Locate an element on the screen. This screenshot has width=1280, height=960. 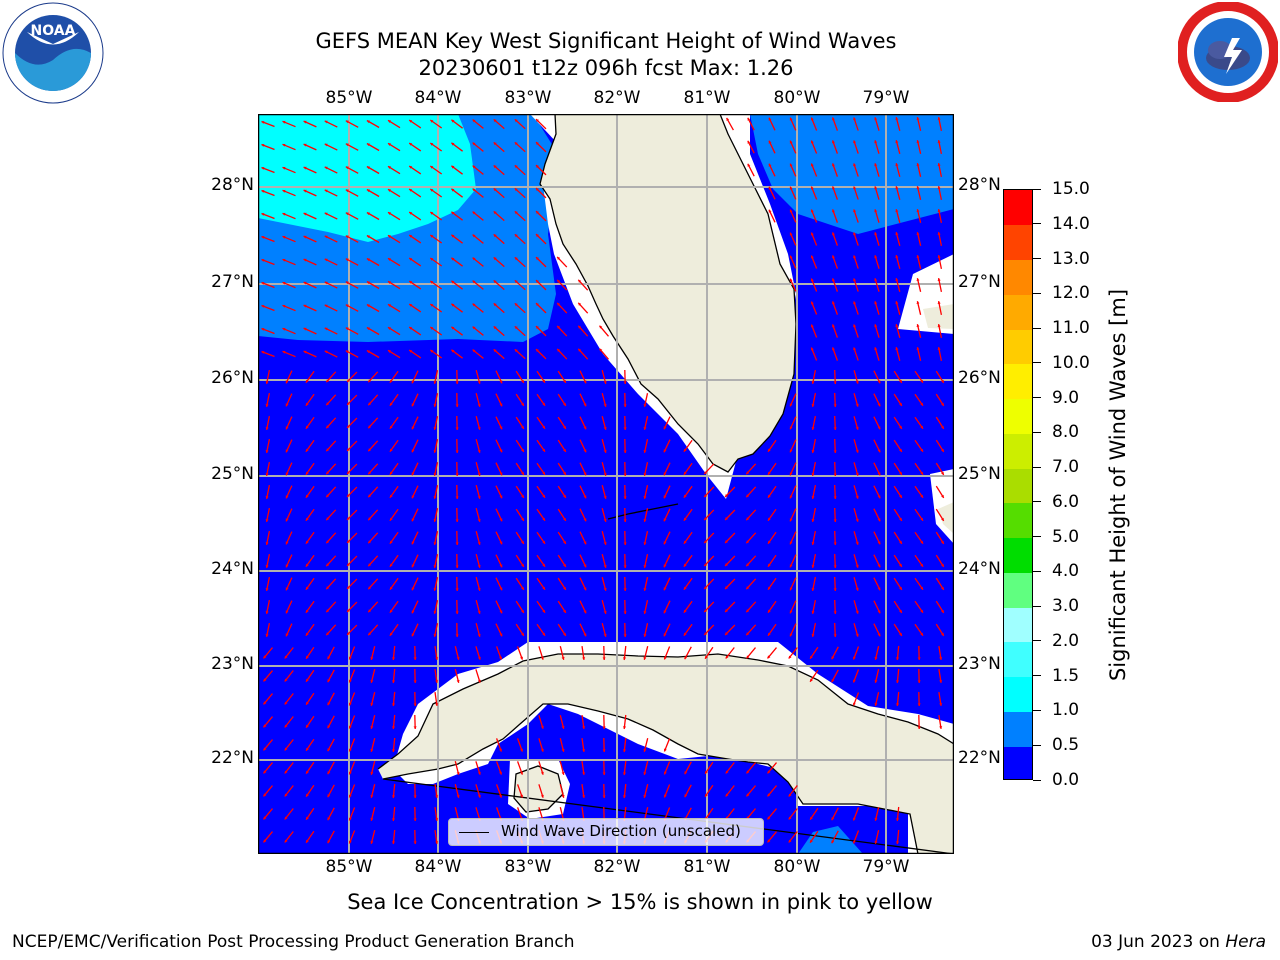
colorbar-tick-label: 11.0 is located at coordinates (1071, 328).